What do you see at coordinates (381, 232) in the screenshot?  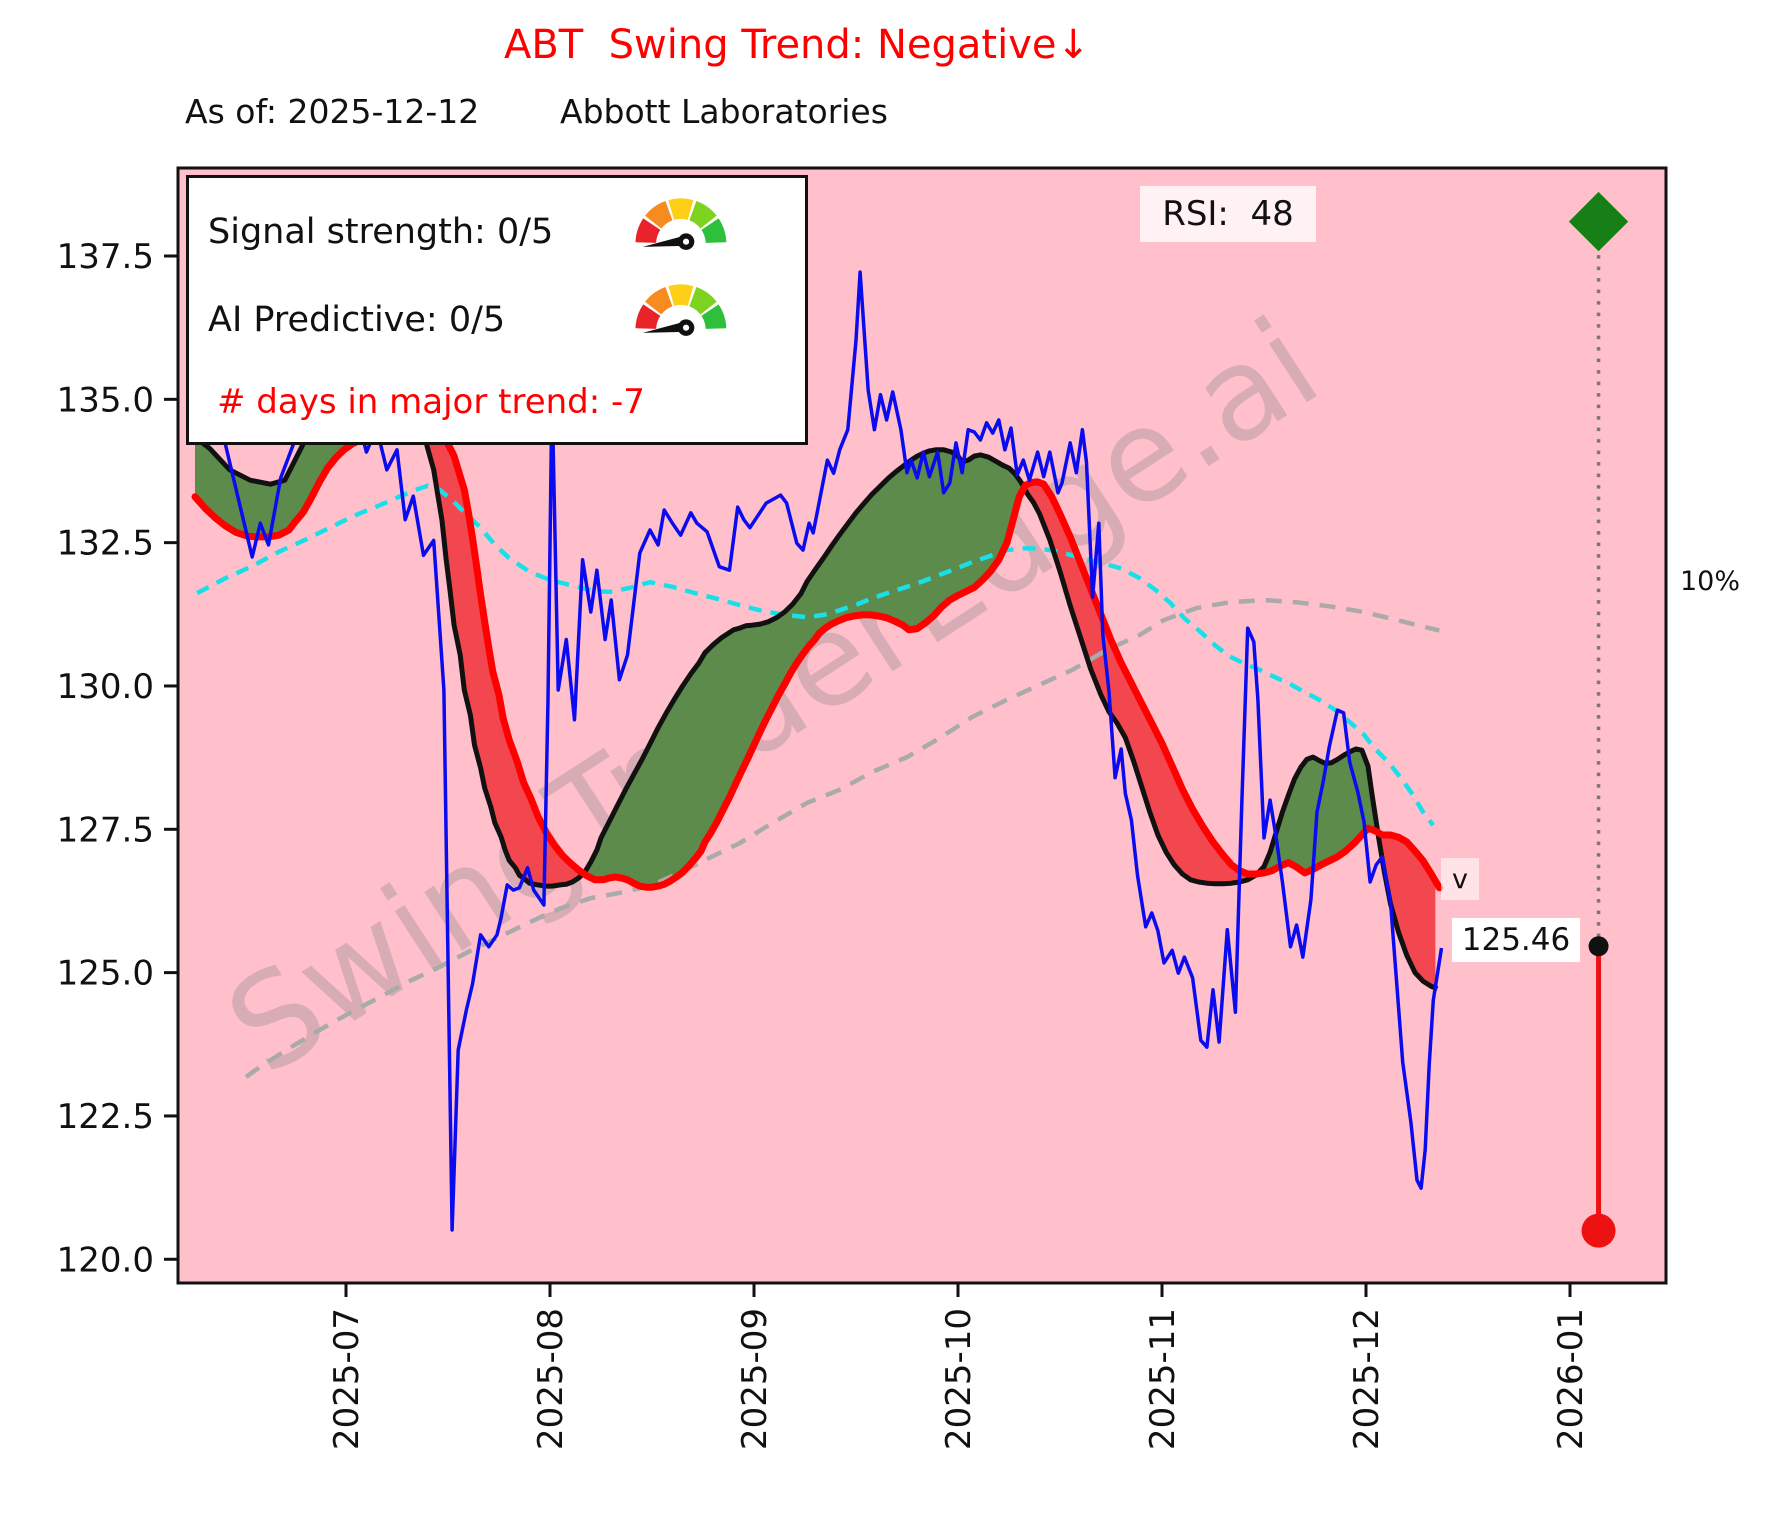 I see `signal-strength-label: Signal strength: 0/5` at bounding box center [381, 232].